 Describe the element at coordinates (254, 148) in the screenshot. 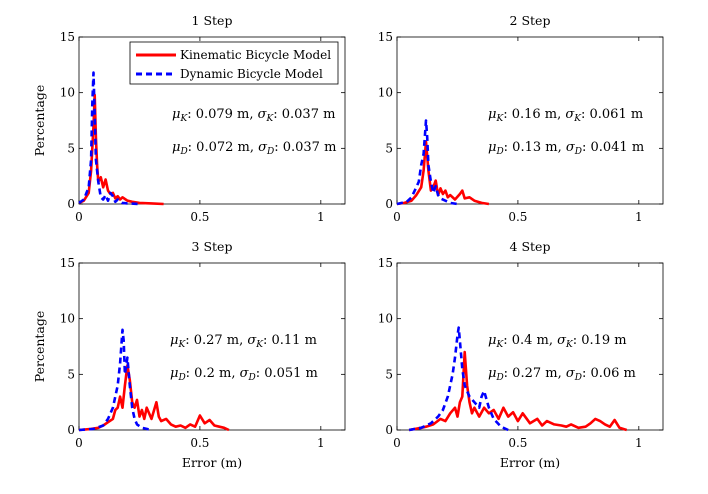

I see `stat-annotation: μD: 0.072 m, σD: 0.037 m` at that location.